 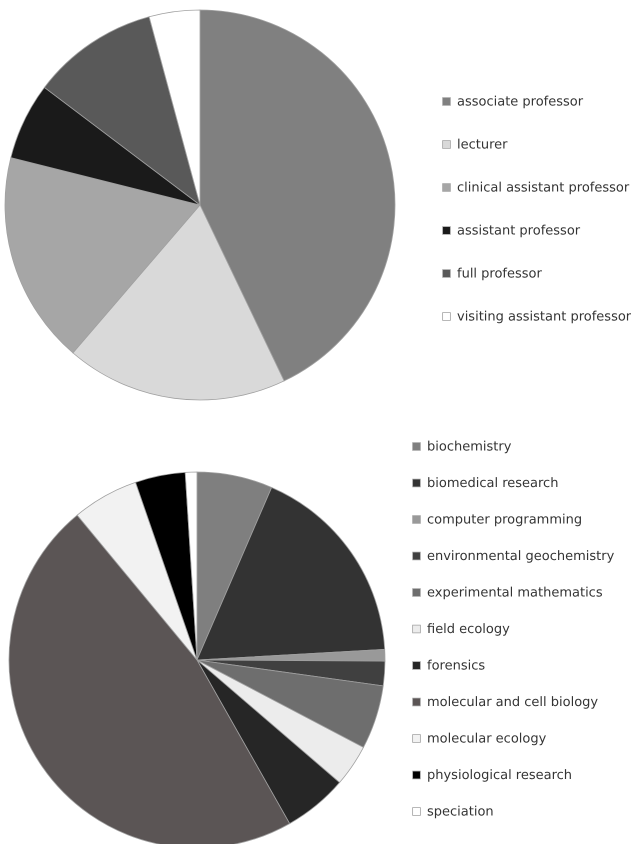 I want to click on legend-label: computer programming, so click(x=504, y=520).